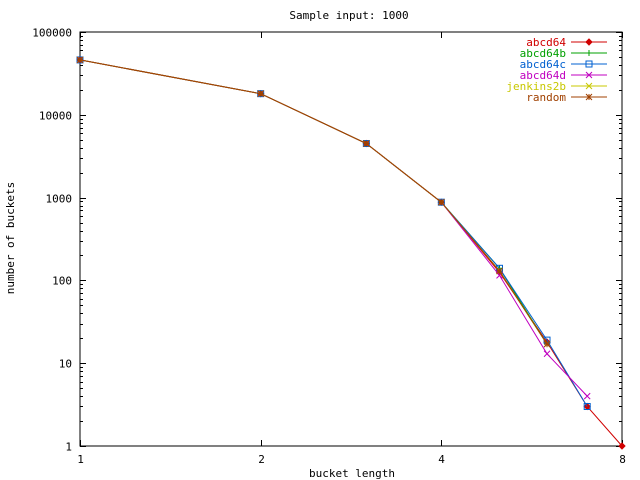  I want to click on legend-label-abcd64: abcd64, so click(546, 42).